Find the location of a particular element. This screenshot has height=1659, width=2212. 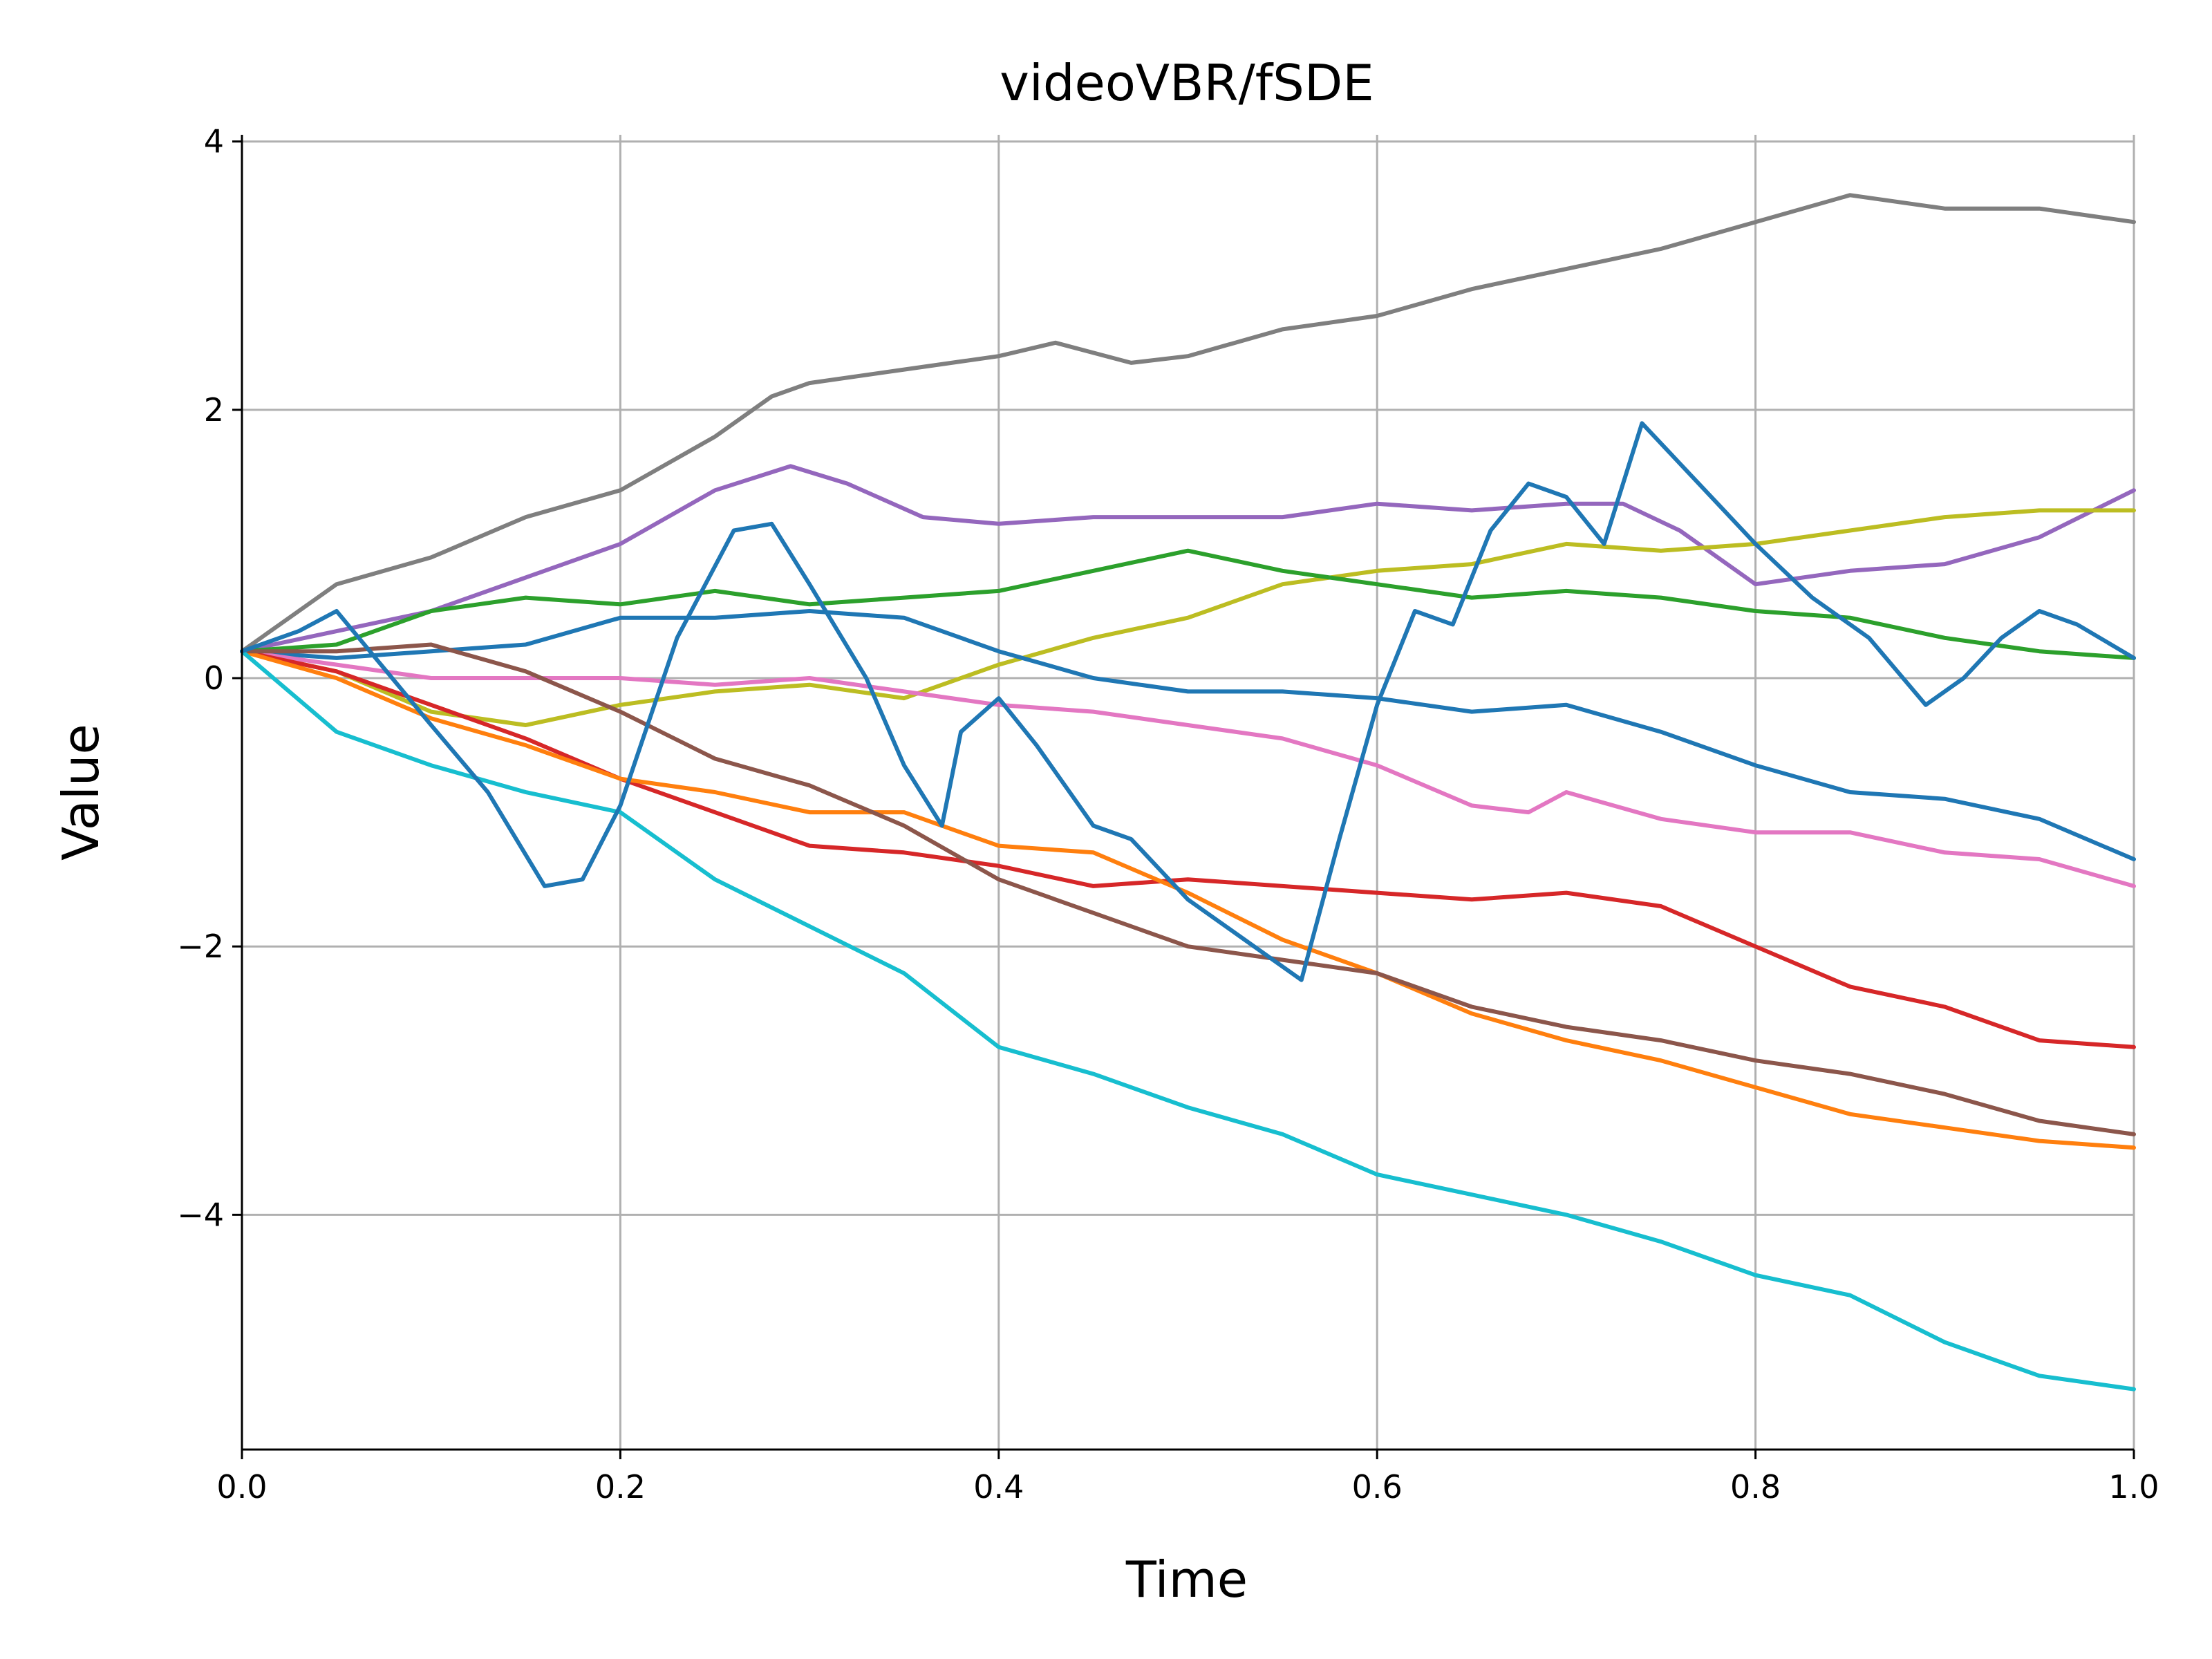

y-tick-label: 0 is located at coordinates (214, 678).